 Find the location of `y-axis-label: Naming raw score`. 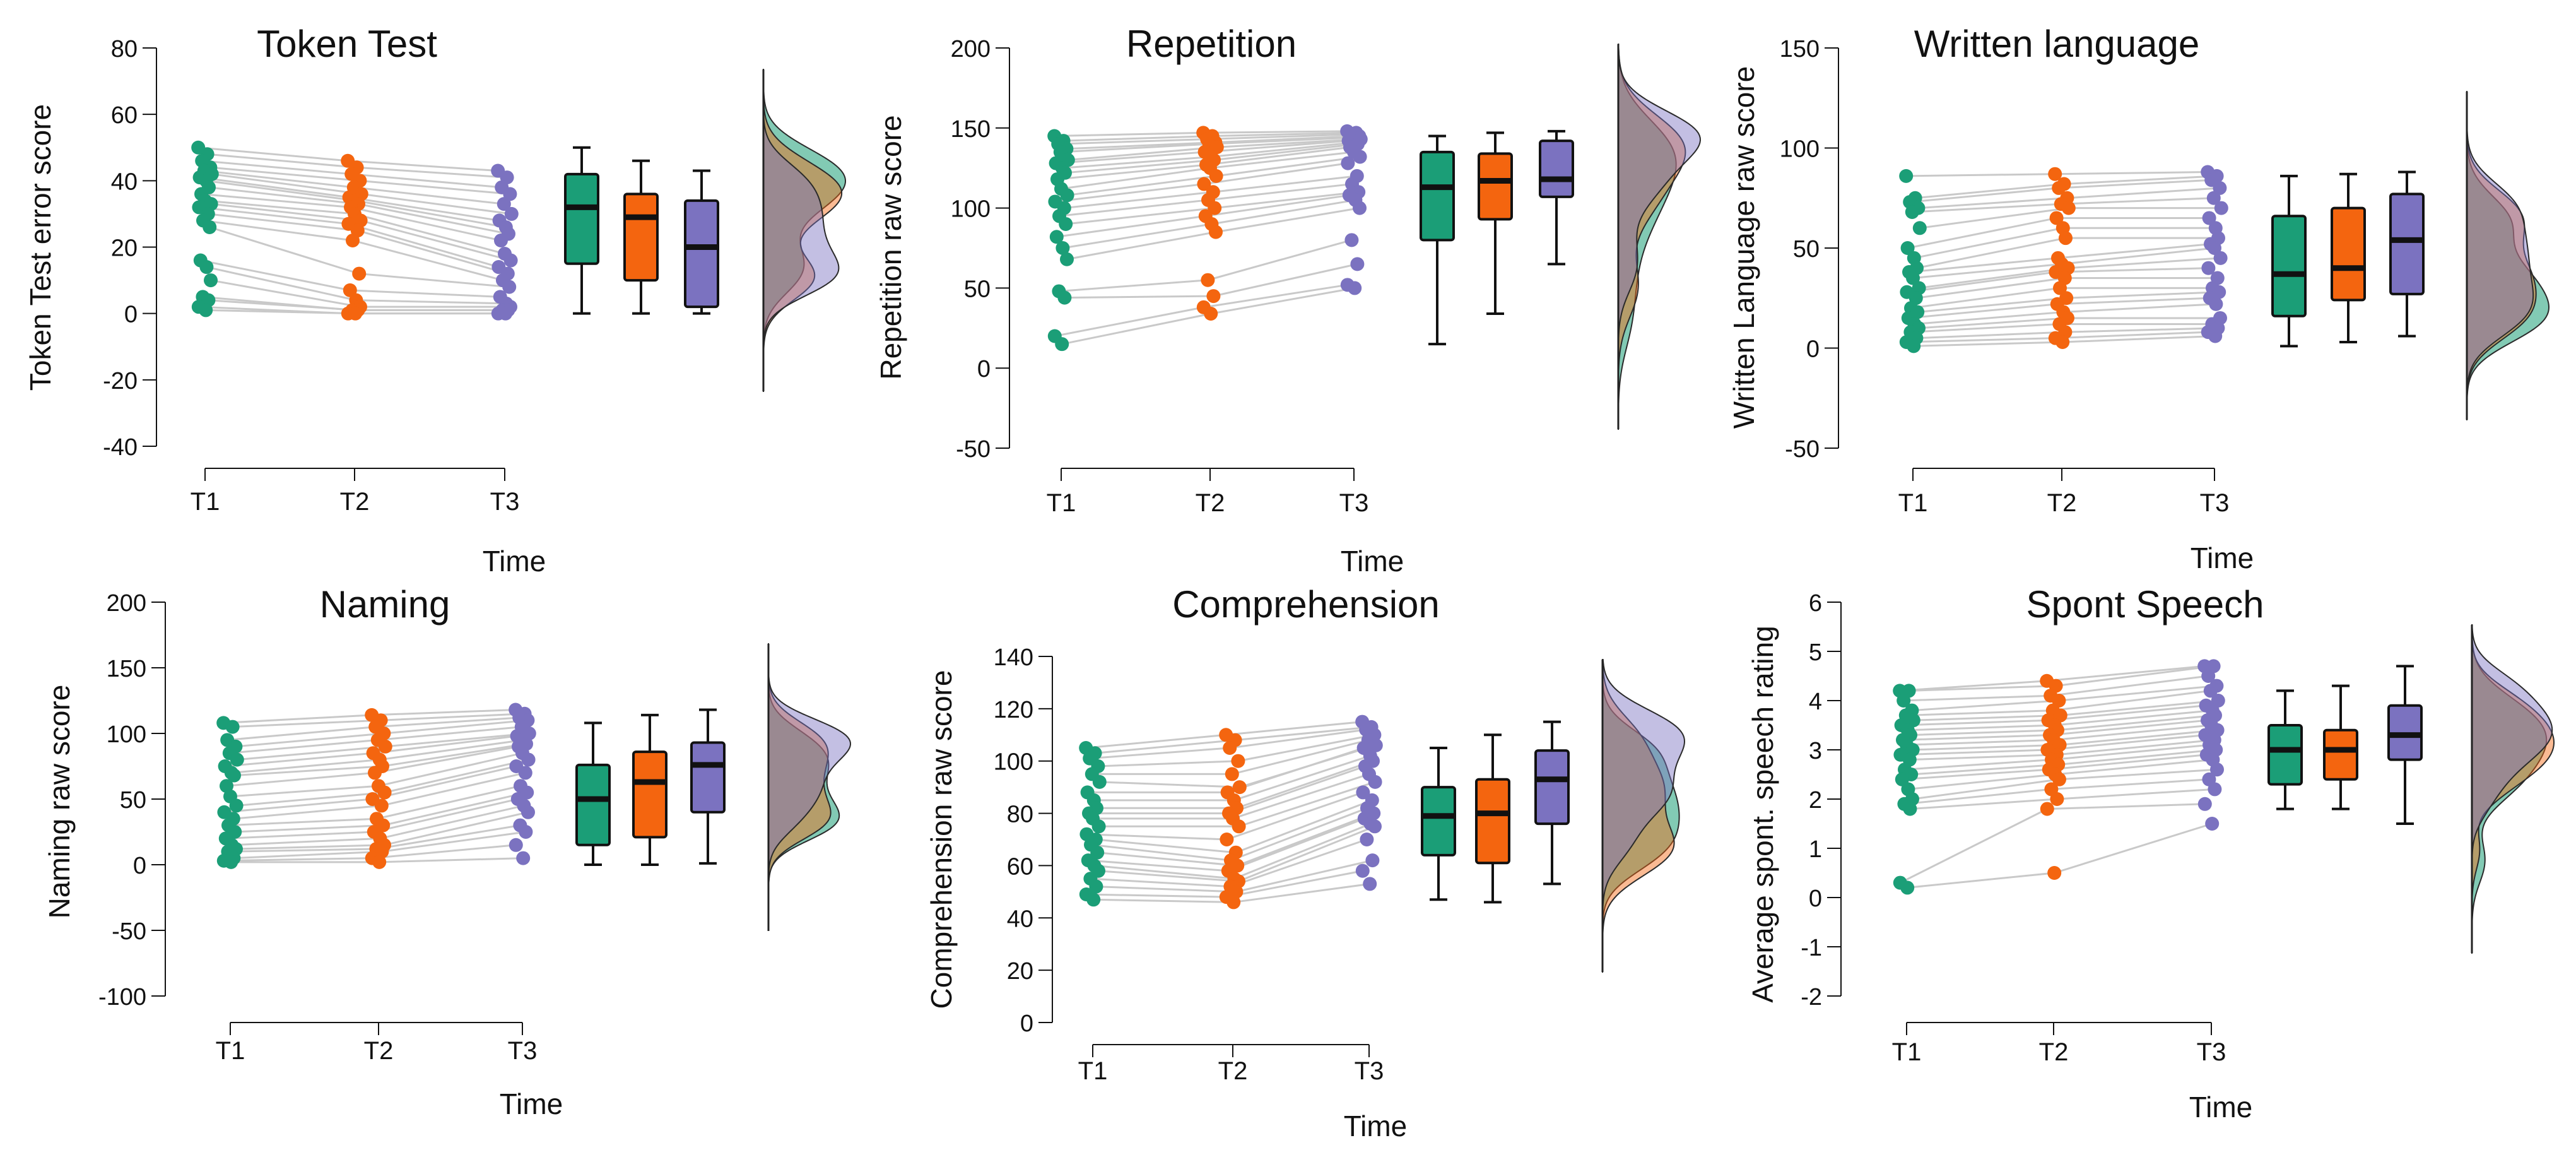

y-axis-label: Naming raw score is located at coordinates (59, 802).